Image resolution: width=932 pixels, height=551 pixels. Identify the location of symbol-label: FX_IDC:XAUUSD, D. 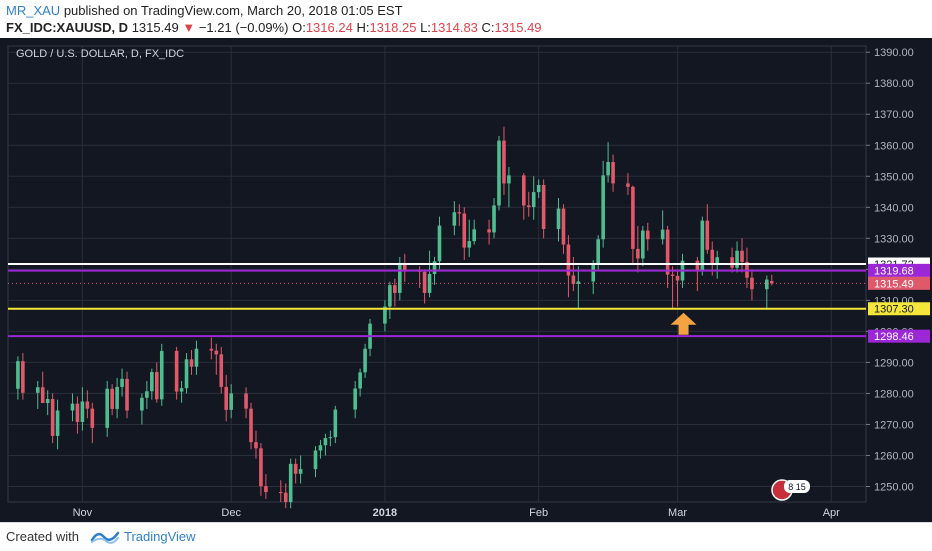
(67, 27).